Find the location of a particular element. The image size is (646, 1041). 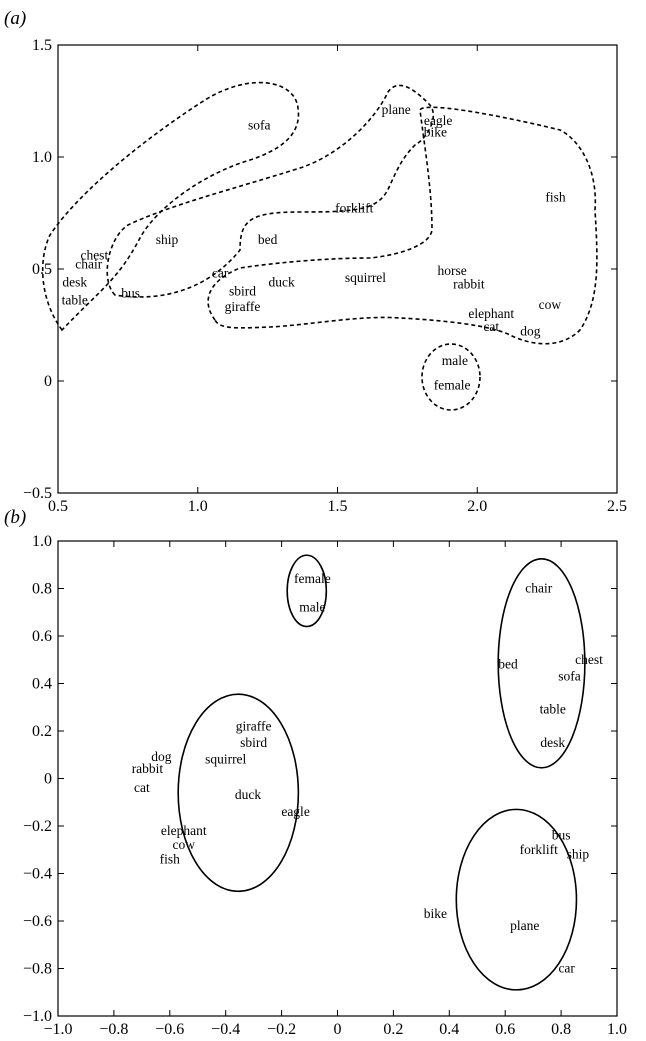

cluster-outline-furniture is located at coordinates (170, 206).